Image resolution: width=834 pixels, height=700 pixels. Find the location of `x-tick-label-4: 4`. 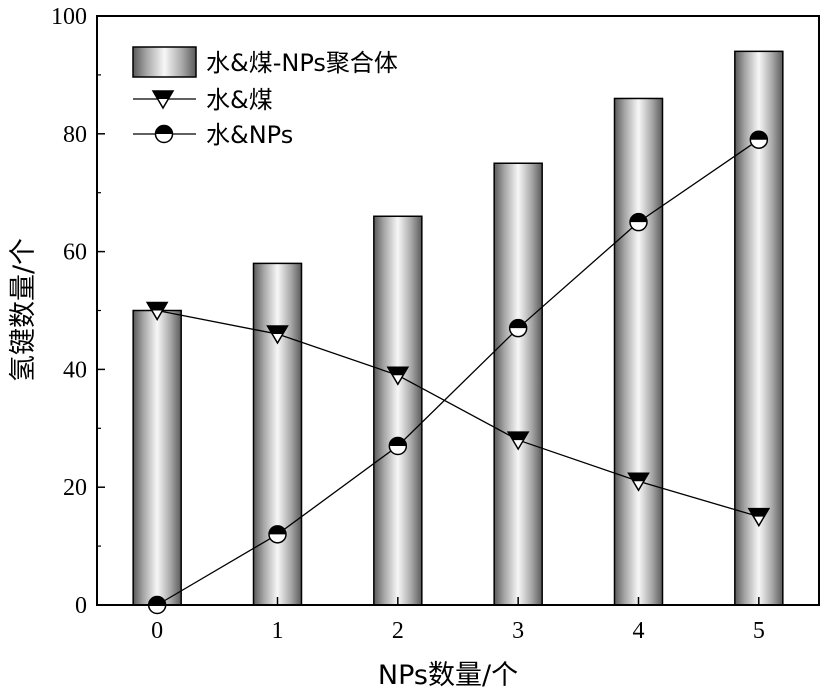

x-tick-label-4: 4 is located at coordinates (639, 631).